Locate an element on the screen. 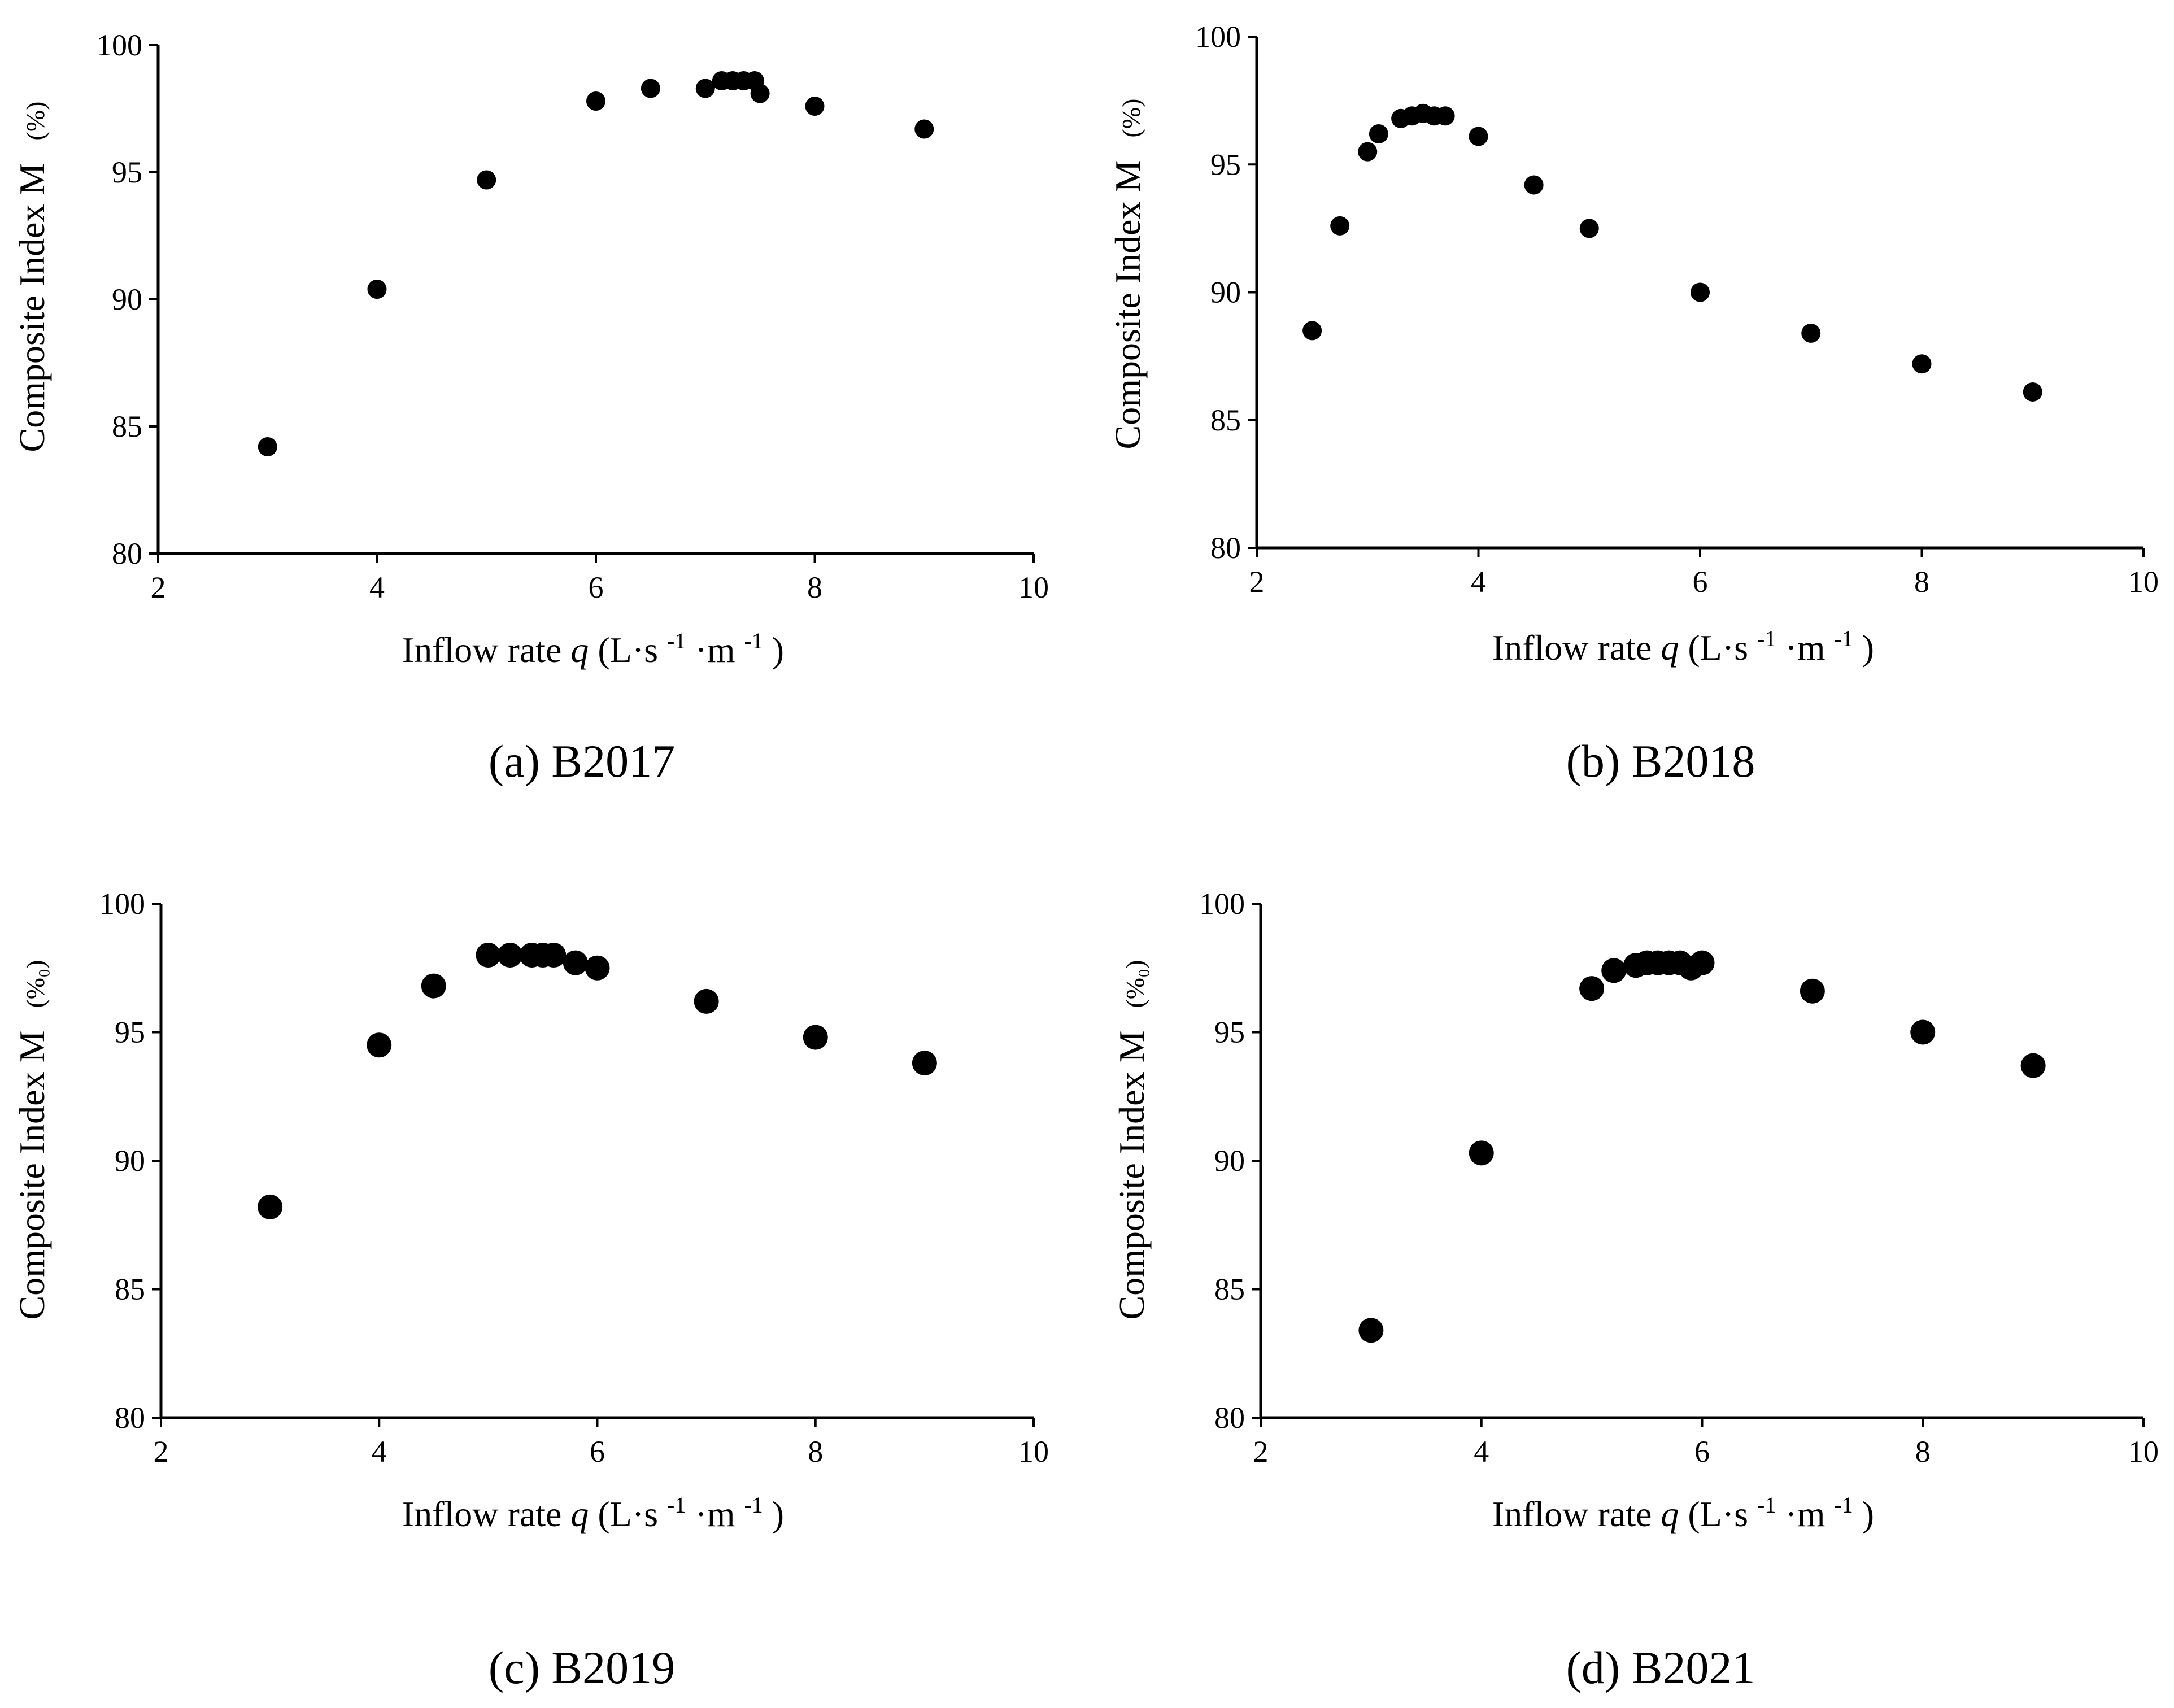  xlabel-a-unit3: ) is located at coordinates (778, 650).